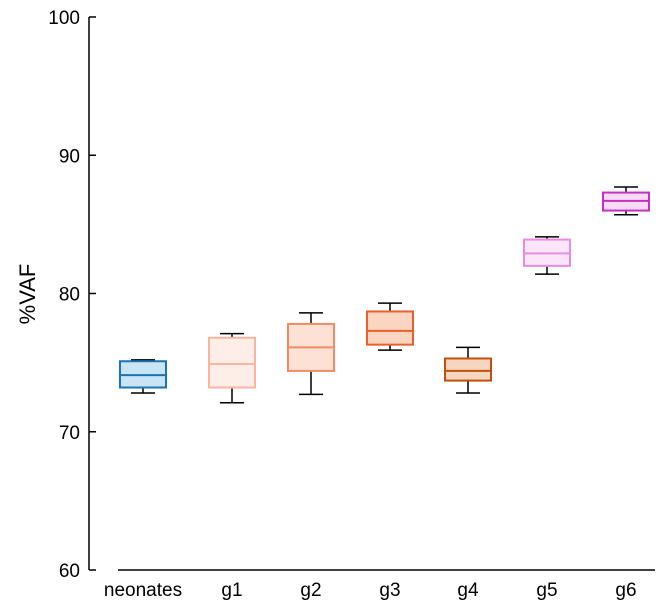  I want to click on x-tick-label: g2, so click(310, 590).